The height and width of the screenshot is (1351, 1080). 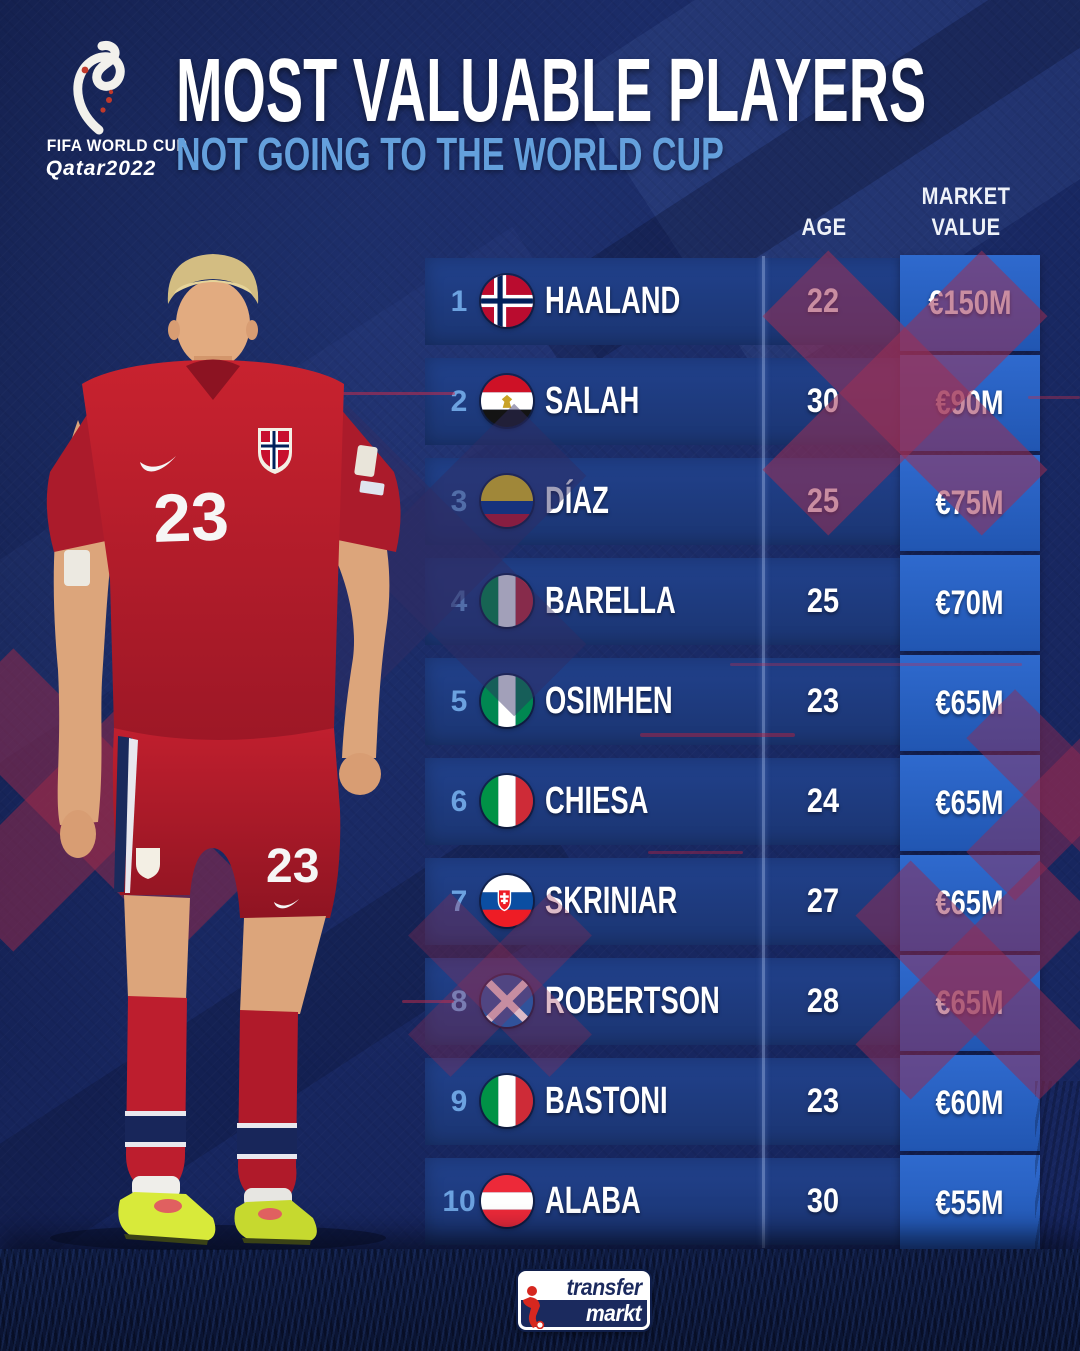 What do you see at coordinates (970, 302) in the screenshot?
I see `market-value-text: €150M` at bounding box center [970, 302].